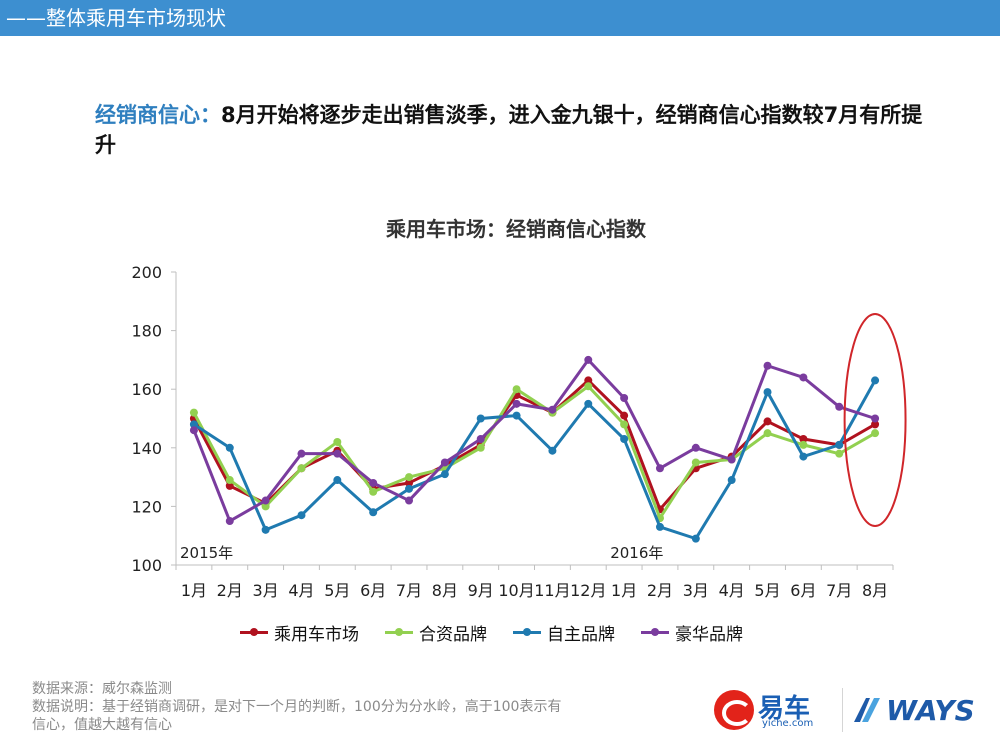 Image resolution: width=1000 pixels, height=743 pixels. I want to click on headline-lead: 经销商信心：, so click(158, 115).